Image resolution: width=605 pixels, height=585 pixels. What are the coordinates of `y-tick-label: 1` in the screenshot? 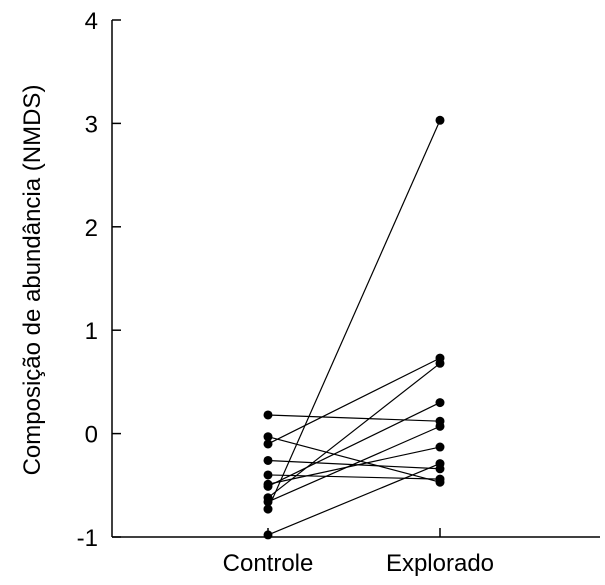 It's located at (91, 331).